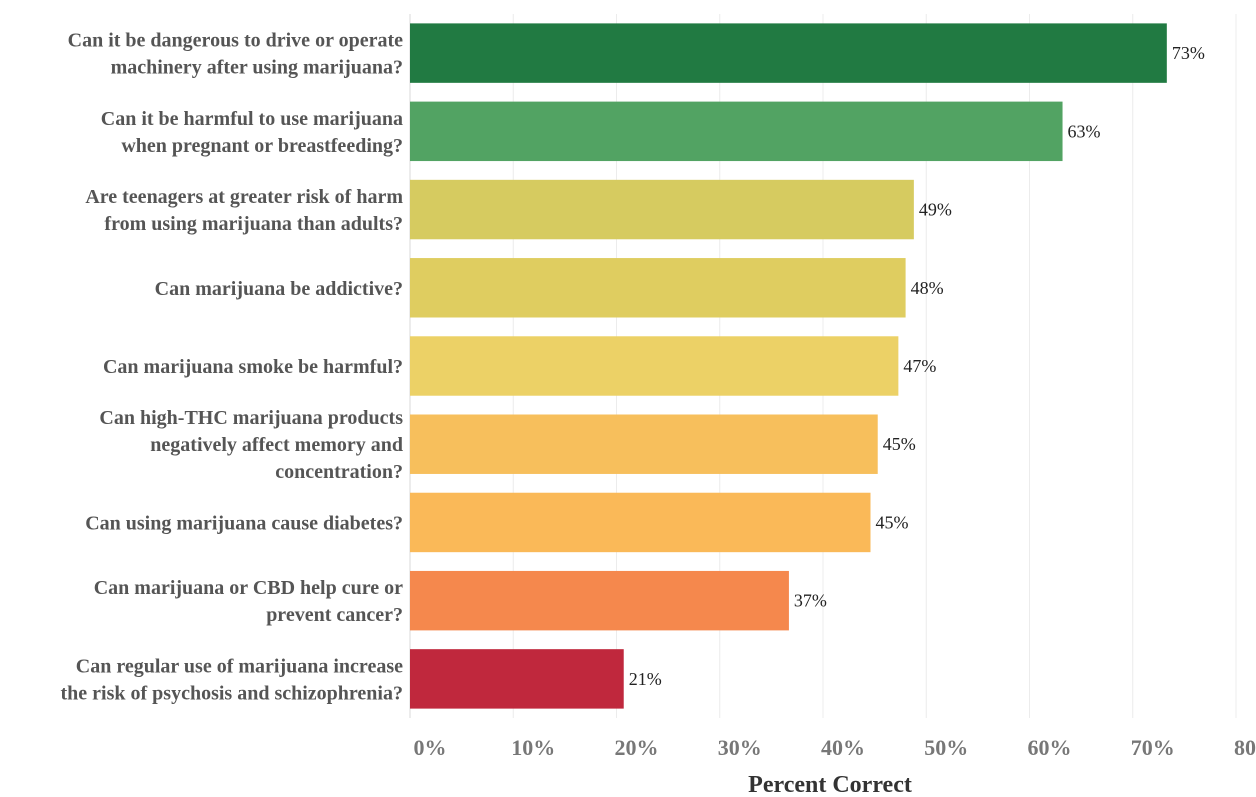 The image size is (1256, 797). I want to click on x-tick-label: 40%, so click(843, 747).